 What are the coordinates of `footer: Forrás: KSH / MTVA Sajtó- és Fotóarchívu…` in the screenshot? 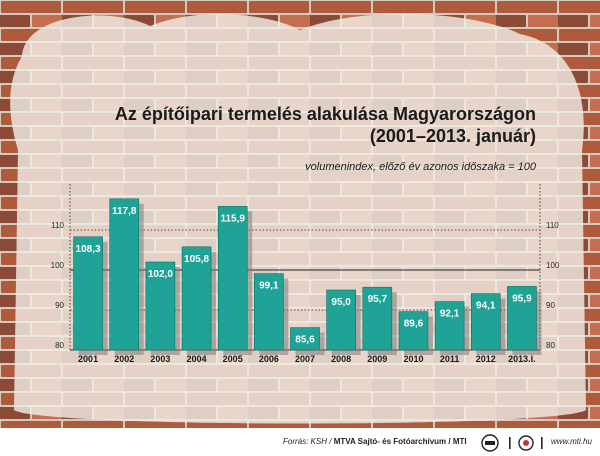 It's located at (300, 442).